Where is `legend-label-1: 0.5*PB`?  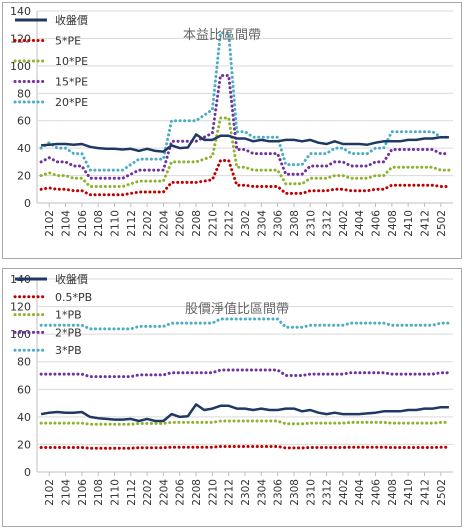
legend-label-1: 0.5*PB is located at coordinates (73, 297).